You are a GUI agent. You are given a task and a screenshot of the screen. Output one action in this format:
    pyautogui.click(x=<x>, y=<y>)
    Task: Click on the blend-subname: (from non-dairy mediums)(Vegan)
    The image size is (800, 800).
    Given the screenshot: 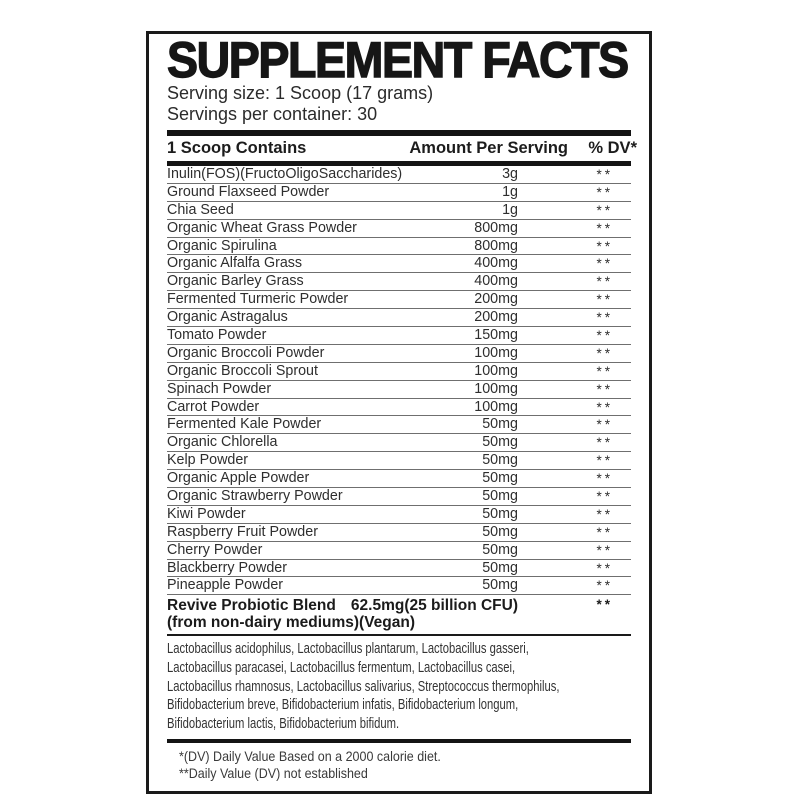 What is the action you would take?
    pyautogui.click(x=291, y=623)
    